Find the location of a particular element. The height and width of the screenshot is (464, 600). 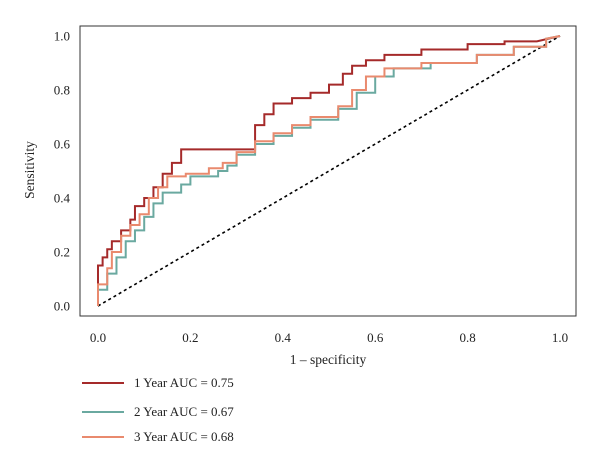

x-tick-label: 0.0 is located at coordinates (98, 337).